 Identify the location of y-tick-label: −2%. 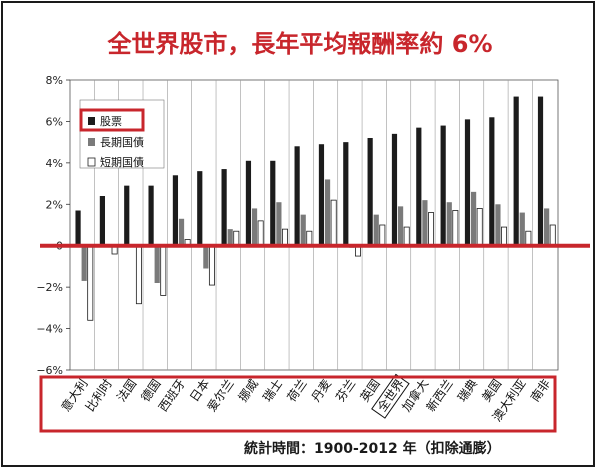
(49, 287).